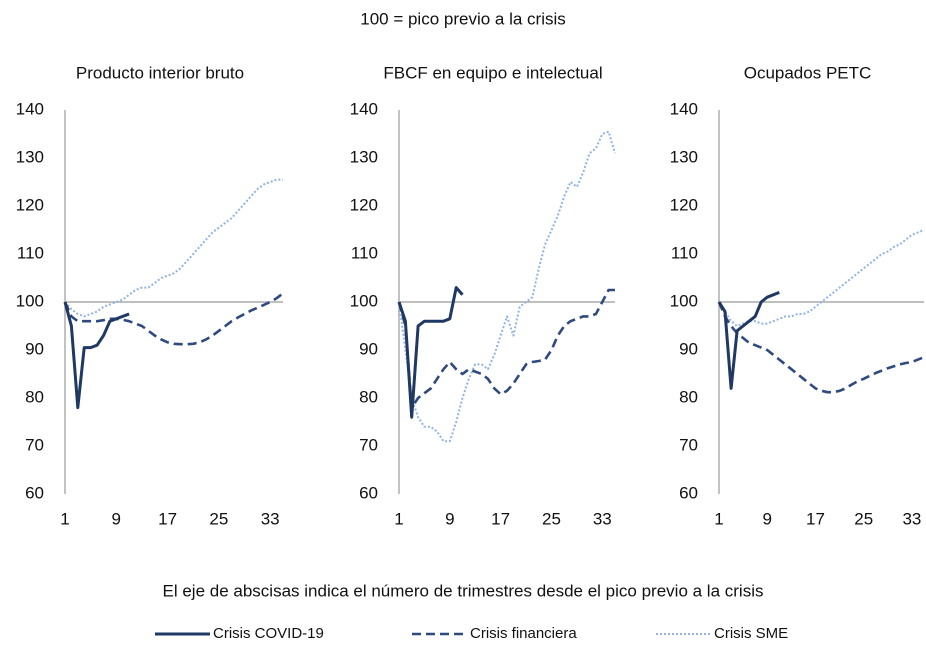  Describe the element at coordinates (463, 18) in the screenshot. I see `subtitle: 100 = pico previo a la crisis` at that location.